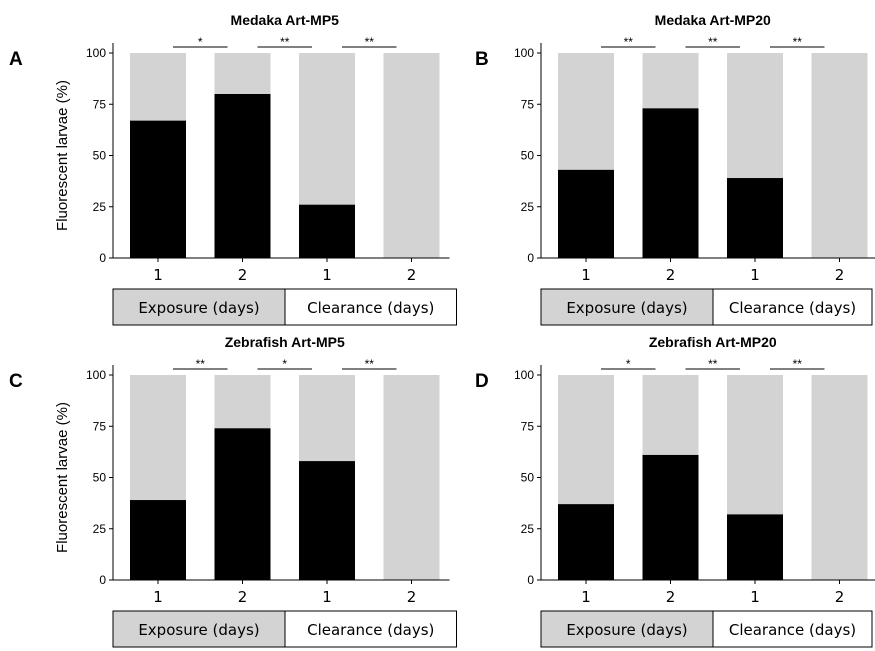  I want to click on chart-title: Medaka Art-MP20, so click(713, 20).